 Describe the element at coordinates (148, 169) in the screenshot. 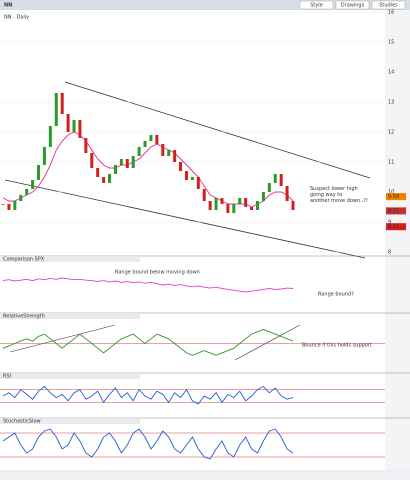

I see `moving-average` at that location.